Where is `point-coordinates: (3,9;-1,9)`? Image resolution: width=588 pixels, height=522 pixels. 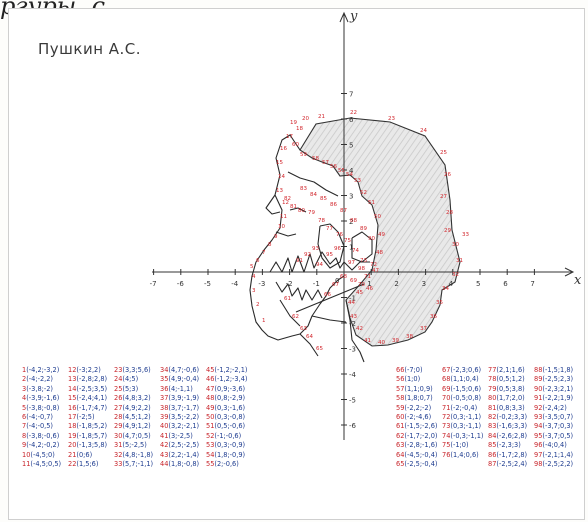
point-coordinates: (3,9;-1,9) is located at coordinates (184, 398).